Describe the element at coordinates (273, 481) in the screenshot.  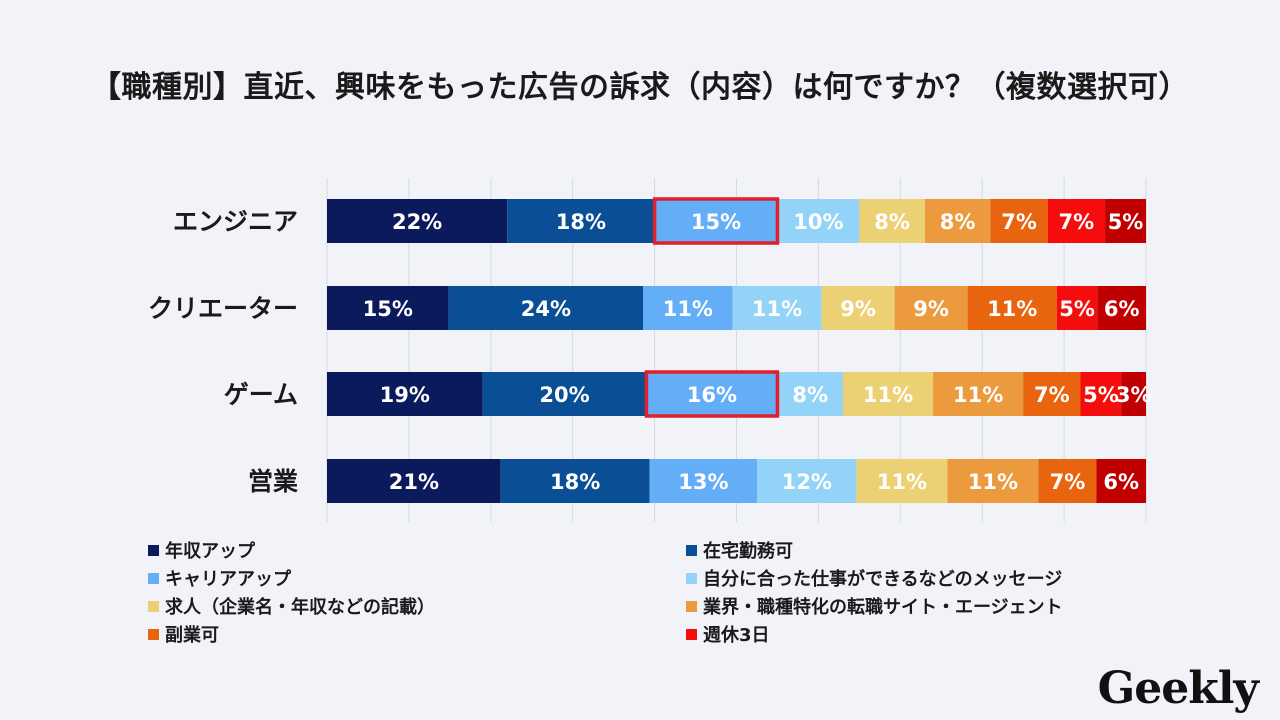
I see `category-label: 営業` at that location.